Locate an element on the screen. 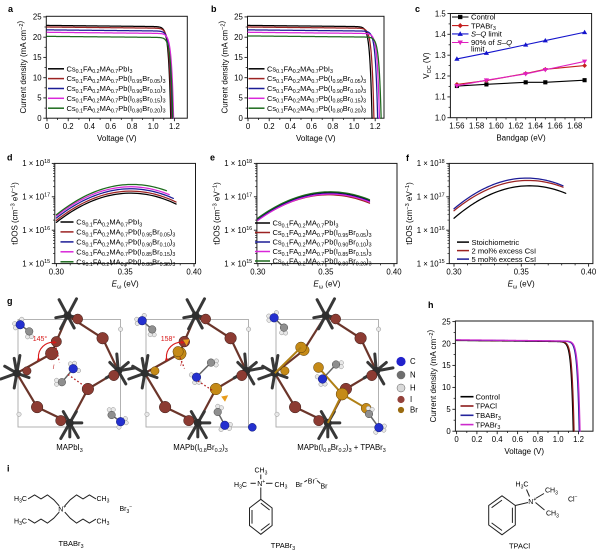 The image size is (600, 554). svg-text: 2 mol% excess CsI is located at coordinates (504, 250).